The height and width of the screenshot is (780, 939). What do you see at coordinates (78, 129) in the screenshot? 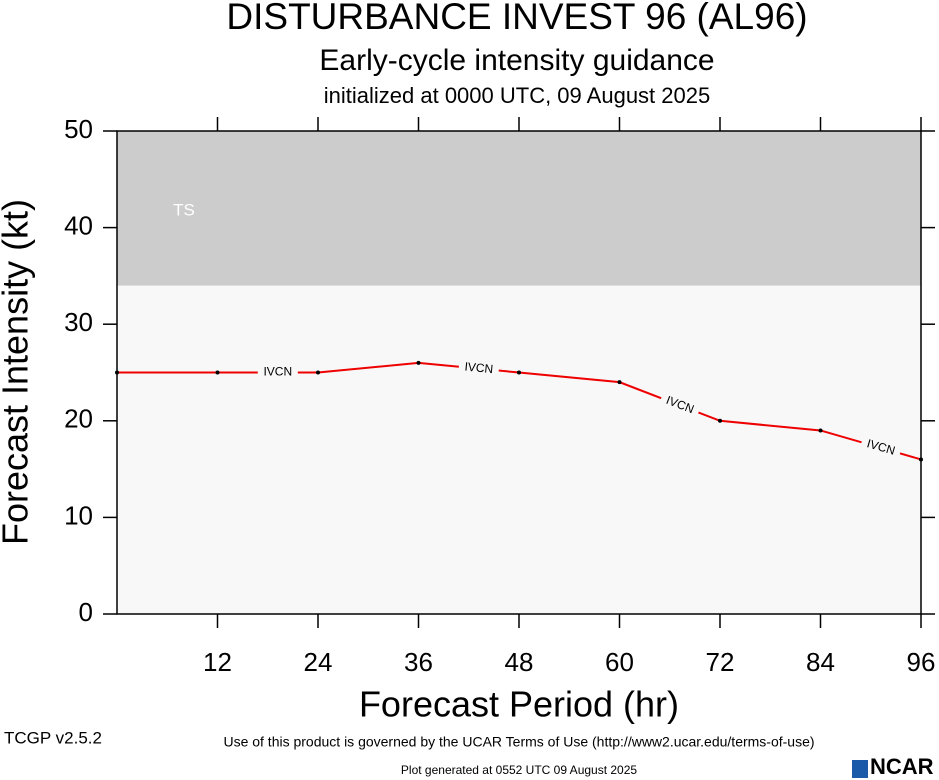
I see `y-tick-label: 50` at bounding box center [78, 129].